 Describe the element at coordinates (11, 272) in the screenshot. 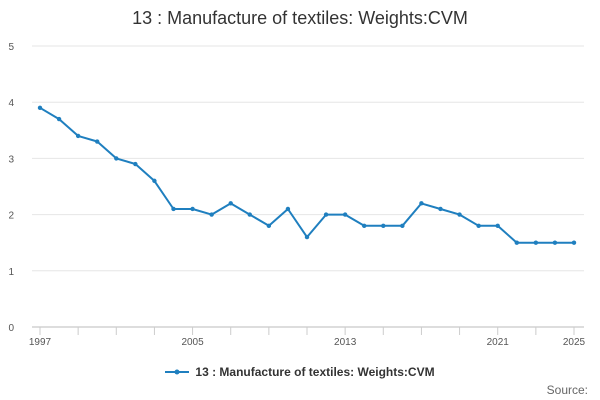

I see `y-tick-label: 1` at that location.